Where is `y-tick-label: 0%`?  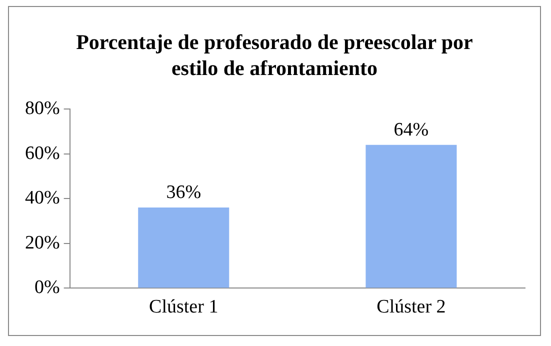 y-tick-label: 0% is located at coordinates (47, 287).